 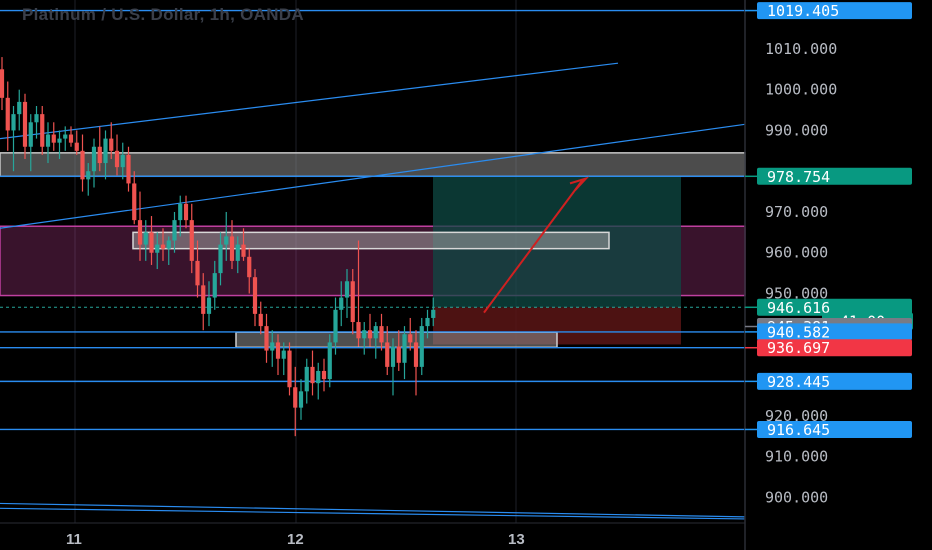 I want to click on channel-trendline, so click(x=309, y=101).